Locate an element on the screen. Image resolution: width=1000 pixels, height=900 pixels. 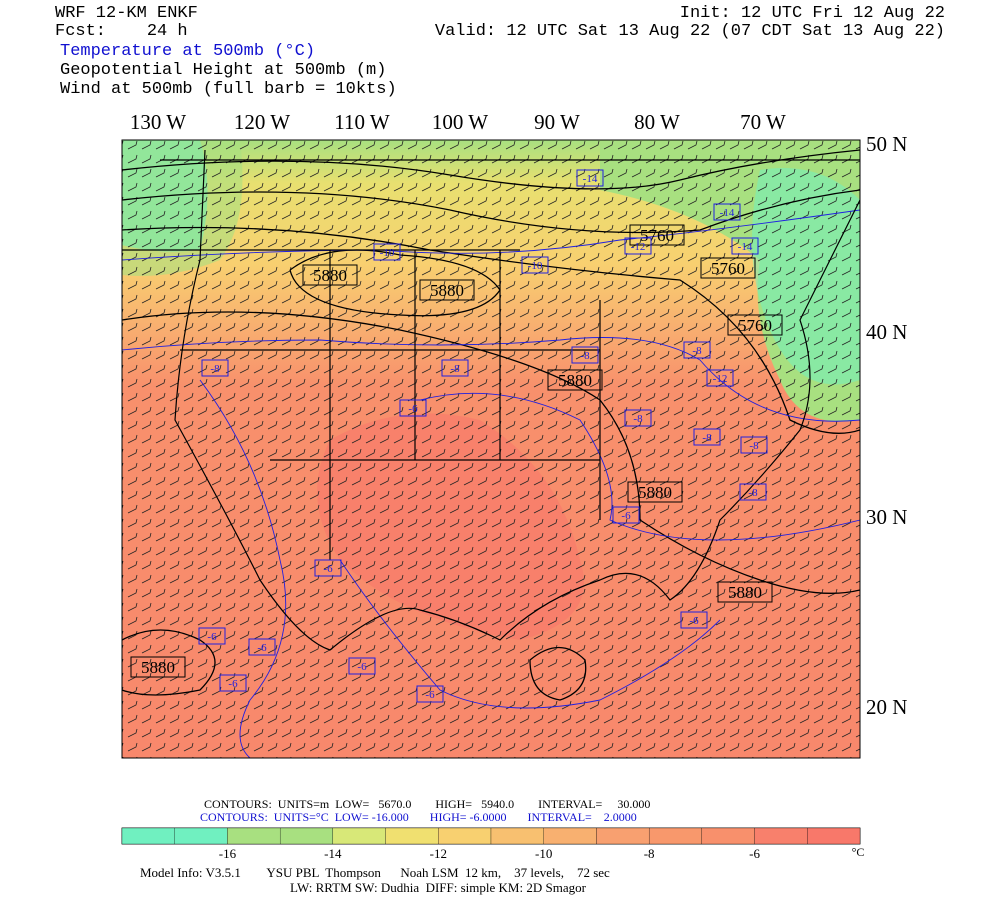
colorbar-tick: -12 is located at coordinates (438, 853).